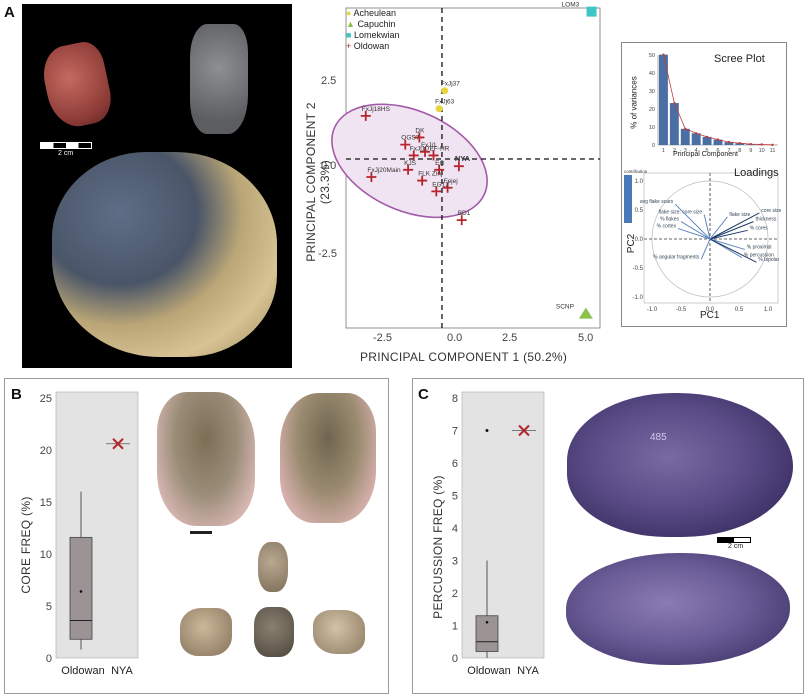 This screenshot has height=696, width=807. What do you see at coordinates (329, 81) in the screenshot?
I see `pca-ytick: 2.5` at bounding box center [329, 81].